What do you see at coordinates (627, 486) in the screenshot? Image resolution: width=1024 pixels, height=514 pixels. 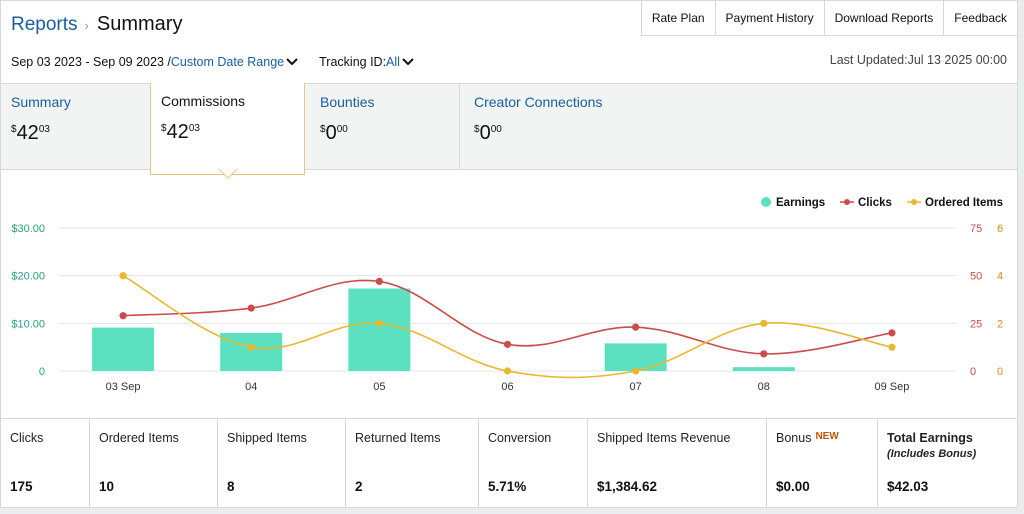 I see `stat-value: $1,384.62` at bounding box center [627, 486].